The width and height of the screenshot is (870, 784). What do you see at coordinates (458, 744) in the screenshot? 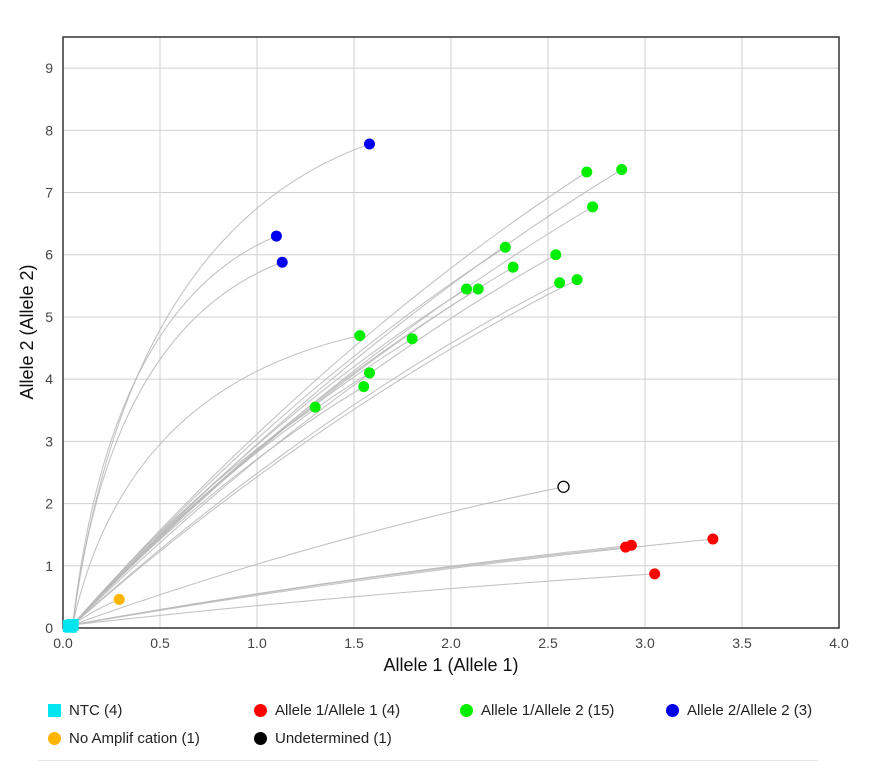
I see `legend-row-2: No Amplif cation (1) Undetermined (1)` at bounding box center [458, 744].